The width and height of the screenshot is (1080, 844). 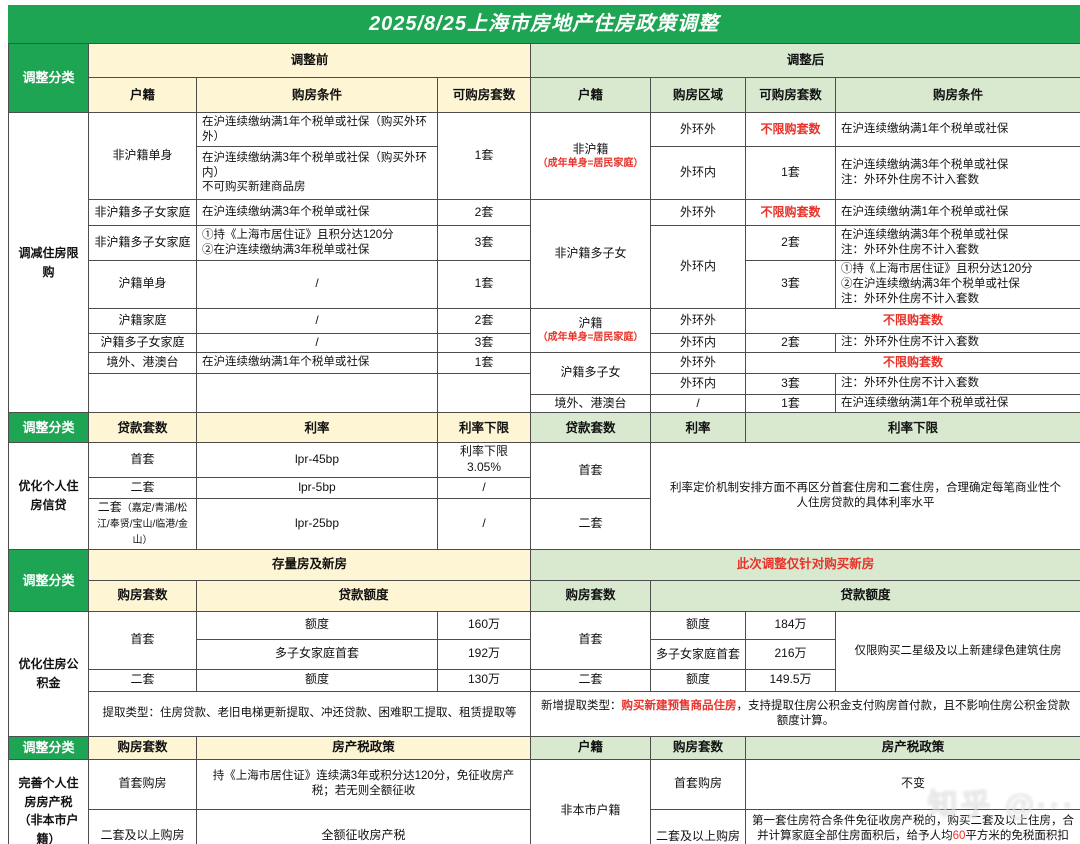 What do you see at coordinates (142, 826) in the screenshot?
I see `tier-cell: 二套及以上购房` at bounding box center [142, 826].